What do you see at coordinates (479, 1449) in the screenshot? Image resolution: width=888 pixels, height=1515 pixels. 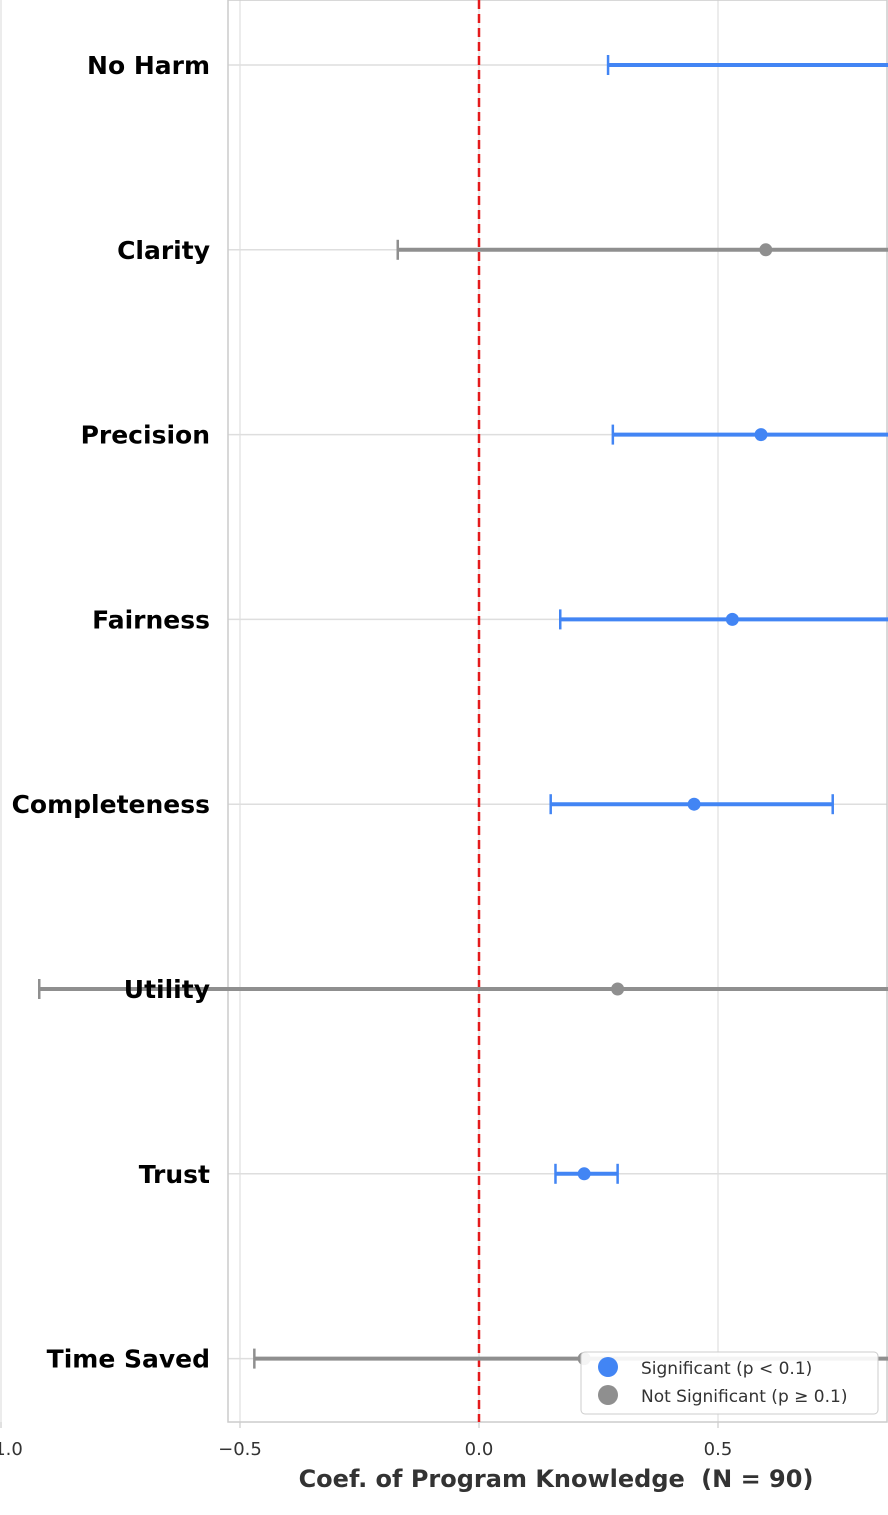 I see `x-tick-label: 0.0` at bounding box center [479, 1449].